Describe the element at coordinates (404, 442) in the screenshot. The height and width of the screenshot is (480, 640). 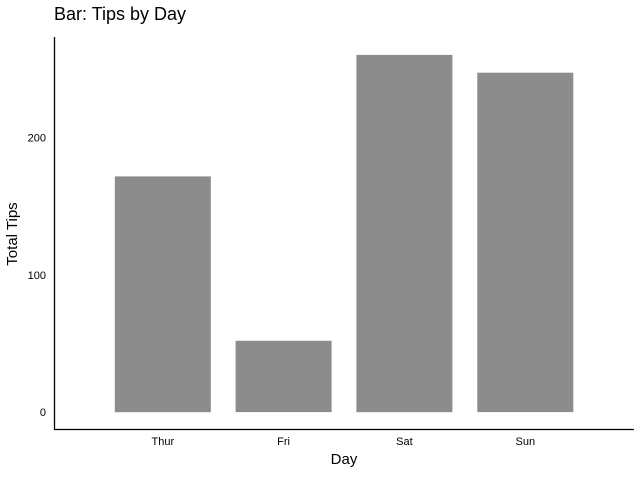
I see `x-tick-label-sat: Sat` at that location.